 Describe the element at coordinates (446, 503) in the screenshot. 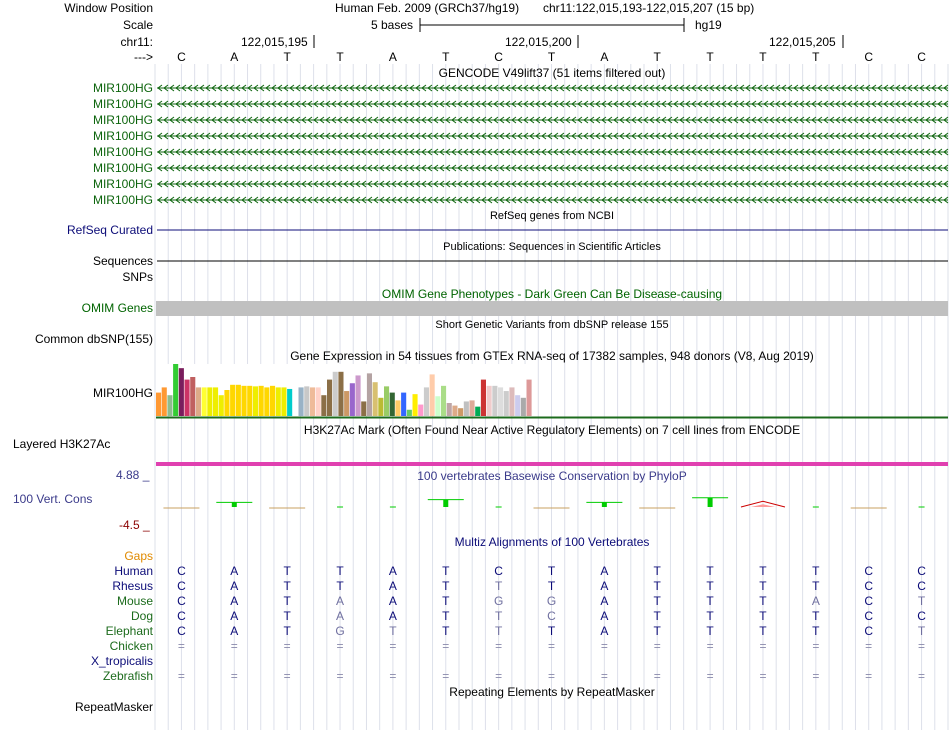

I see `phylop-positive-bar` at that location.